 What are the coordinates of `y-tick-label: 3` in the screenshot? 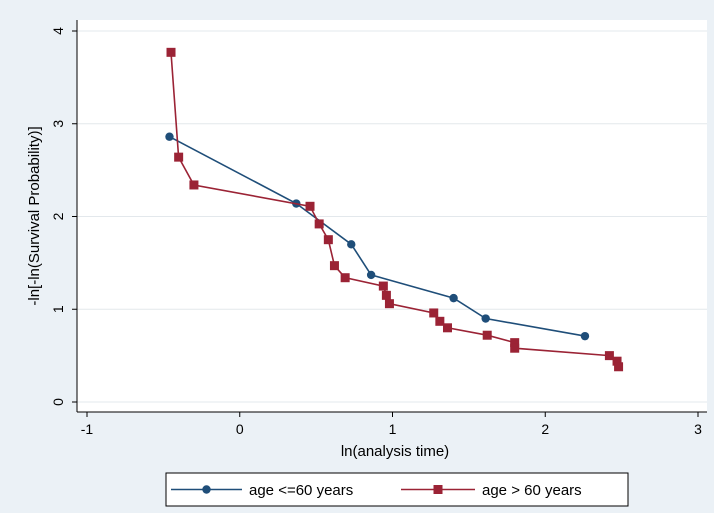 It's located at (58, 124).